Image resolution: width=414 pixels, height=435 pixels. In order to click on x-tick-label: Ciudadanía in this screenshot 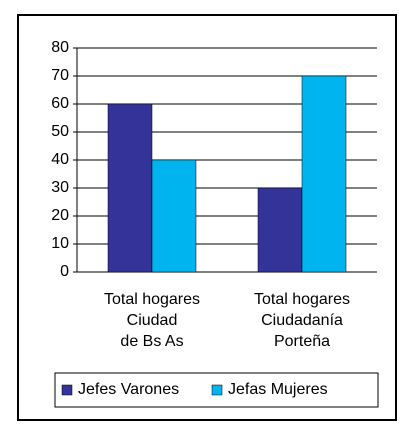, I will do `click(302, 320)`.